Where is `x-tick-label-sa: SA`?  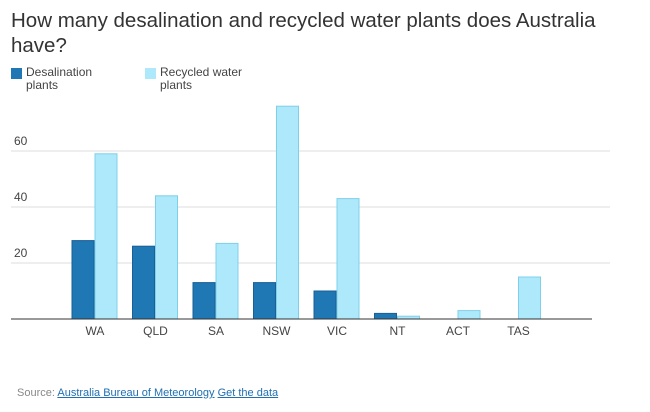 x-tick-label-sa: SA is located at coordinates (216, 331).